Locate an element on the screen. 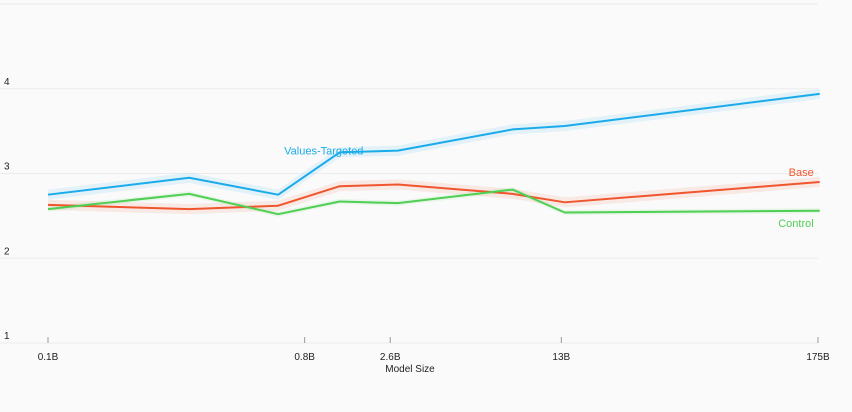  y-tick-label: 3 is located at coordinates (7, 167).